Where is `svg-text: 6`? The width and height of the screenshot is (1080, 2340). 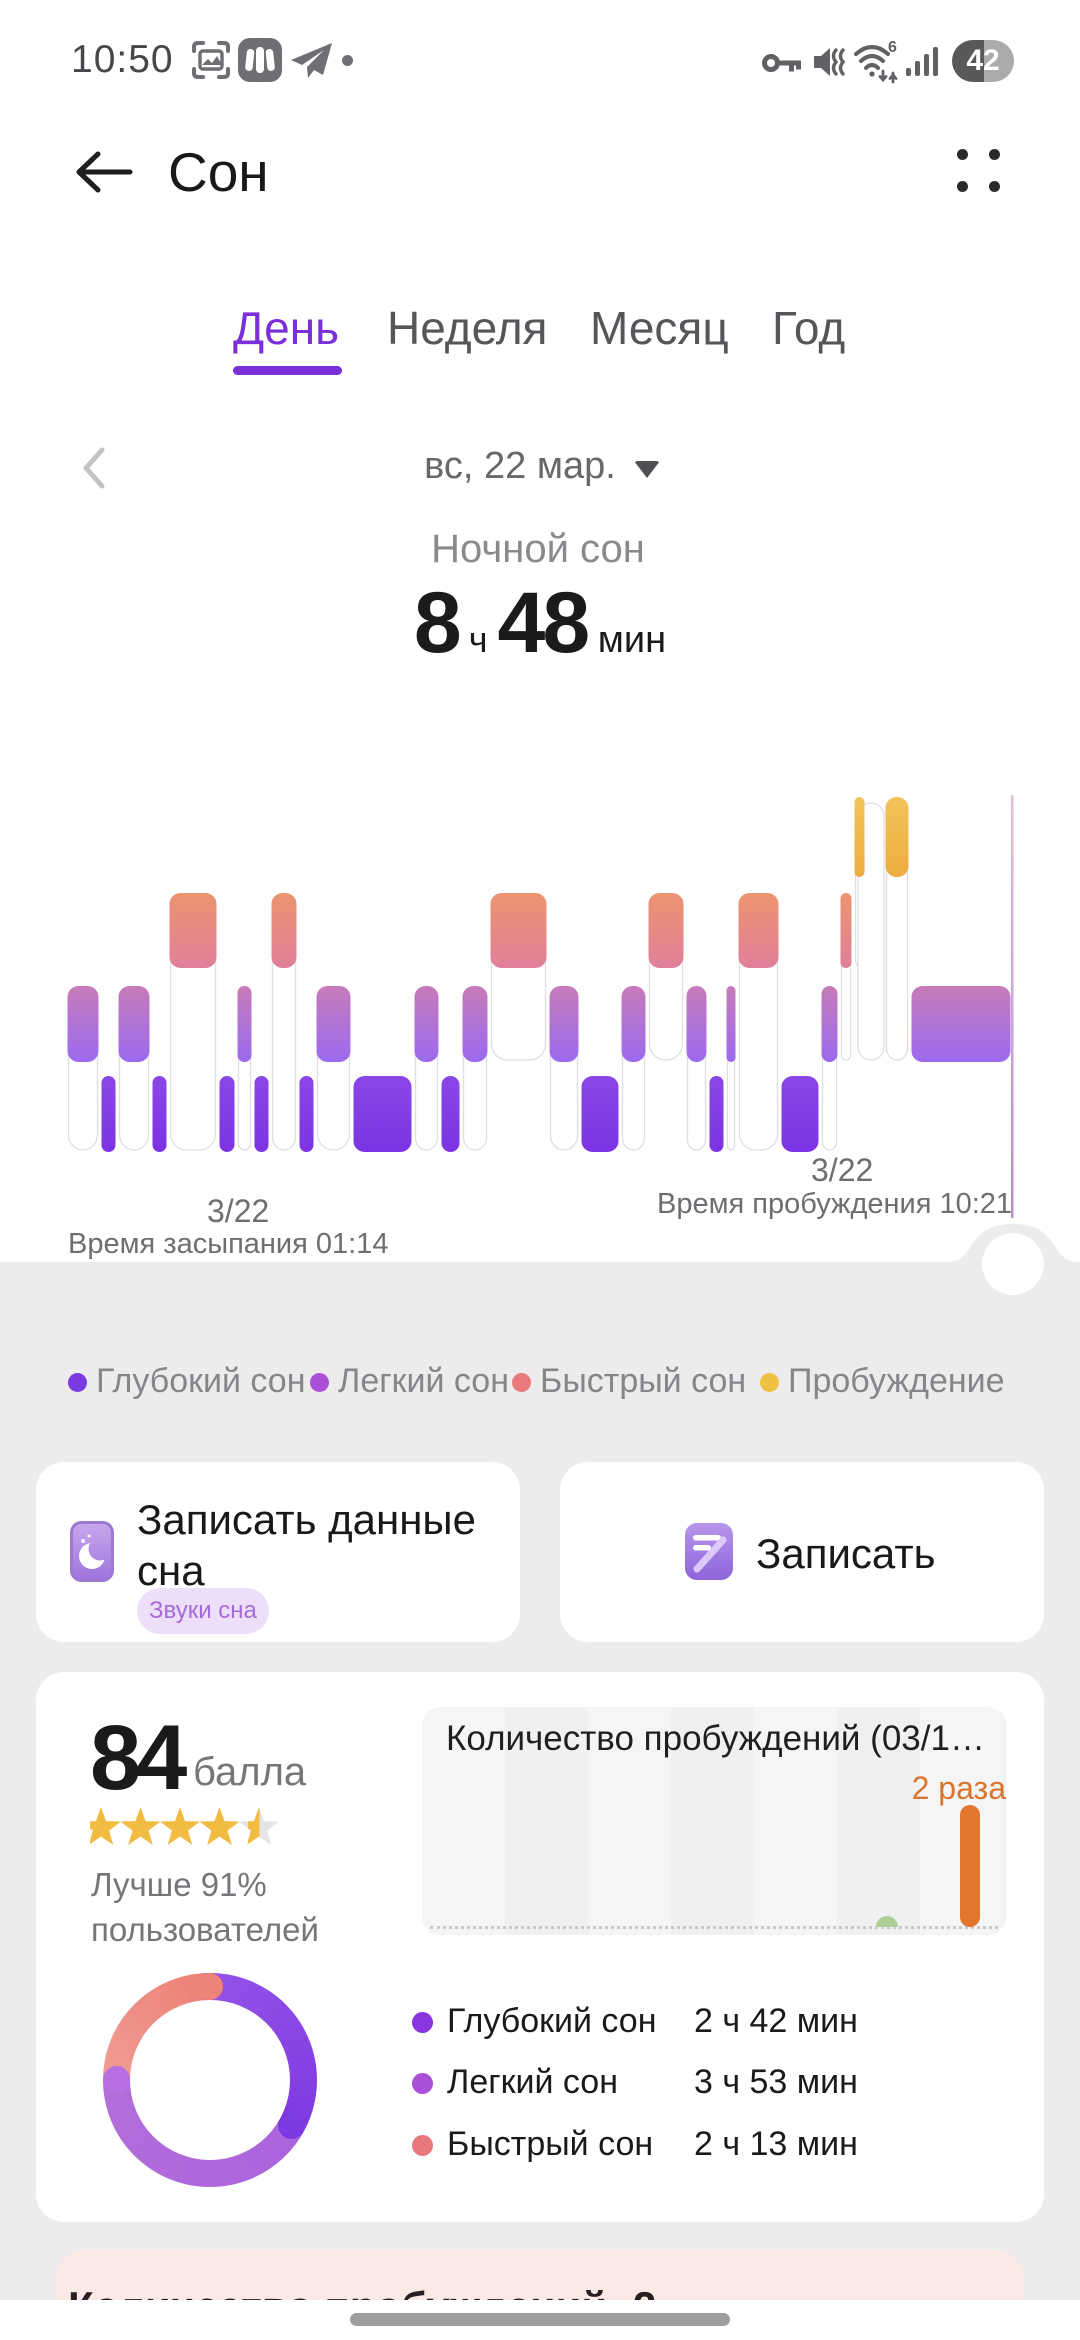
svg-text: 6 is located at coordinates (892, 47).